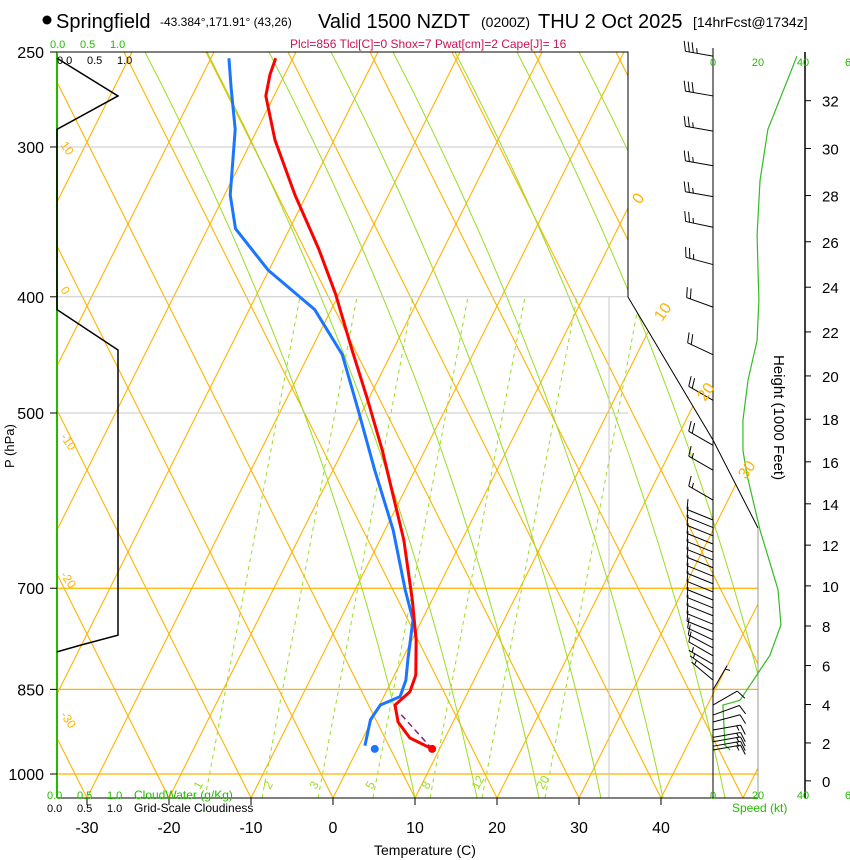 This screenshot has height=860, width=850. I want to click on x-tick-label: 20, so click(497, 828).